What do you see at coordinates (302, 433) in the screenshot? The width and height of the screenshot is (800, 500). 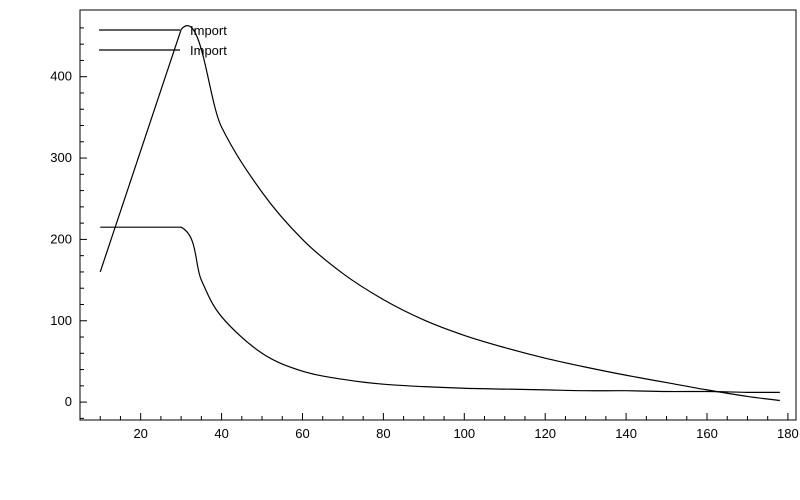 I see `x-tick-label: 60` at bounding box center [302, 433].